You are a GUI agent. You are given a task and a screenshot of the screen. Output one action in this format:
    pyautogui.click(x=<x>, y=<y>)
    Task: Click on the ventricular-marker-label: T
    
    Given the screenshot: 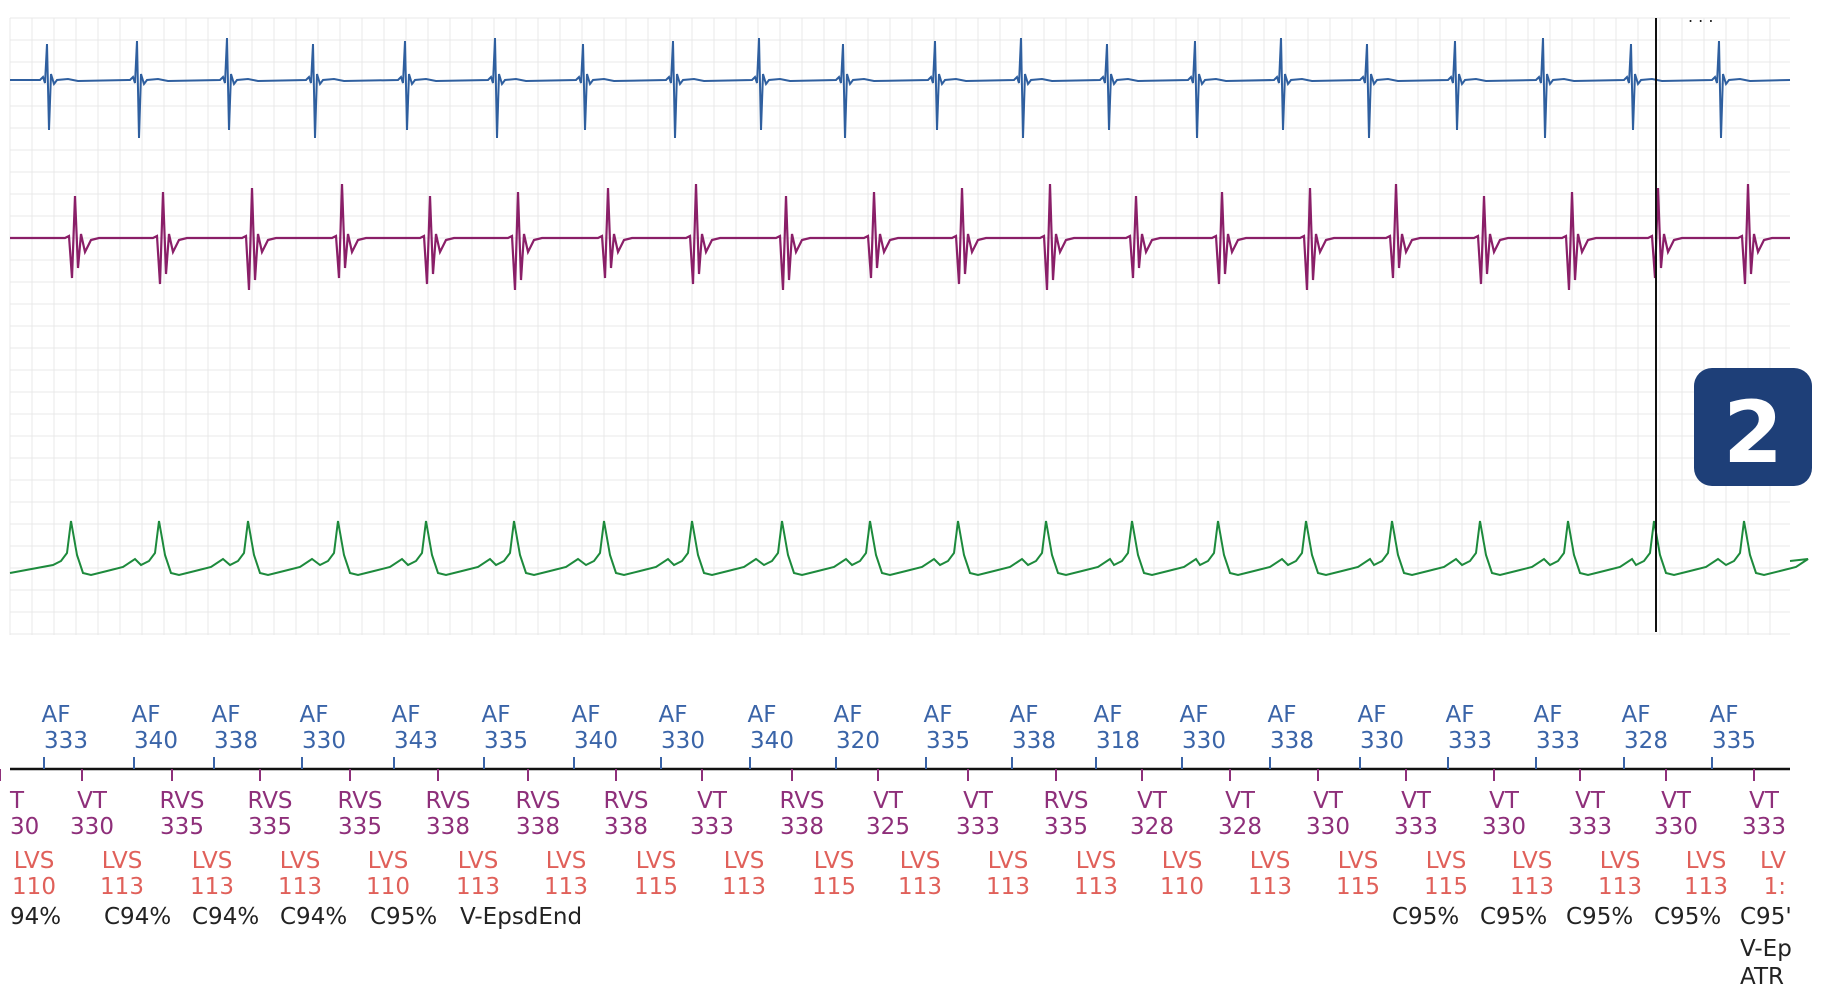 What is the action you would take?
    pyautogui.click(x=17, y=801)
    